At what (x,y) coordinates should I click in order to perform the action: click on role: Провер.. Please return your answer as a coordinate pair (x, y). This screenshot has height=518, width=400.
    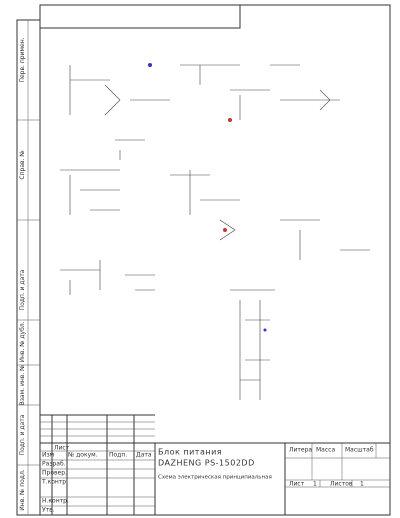
    Looking at the image, I should click on (54, 473).